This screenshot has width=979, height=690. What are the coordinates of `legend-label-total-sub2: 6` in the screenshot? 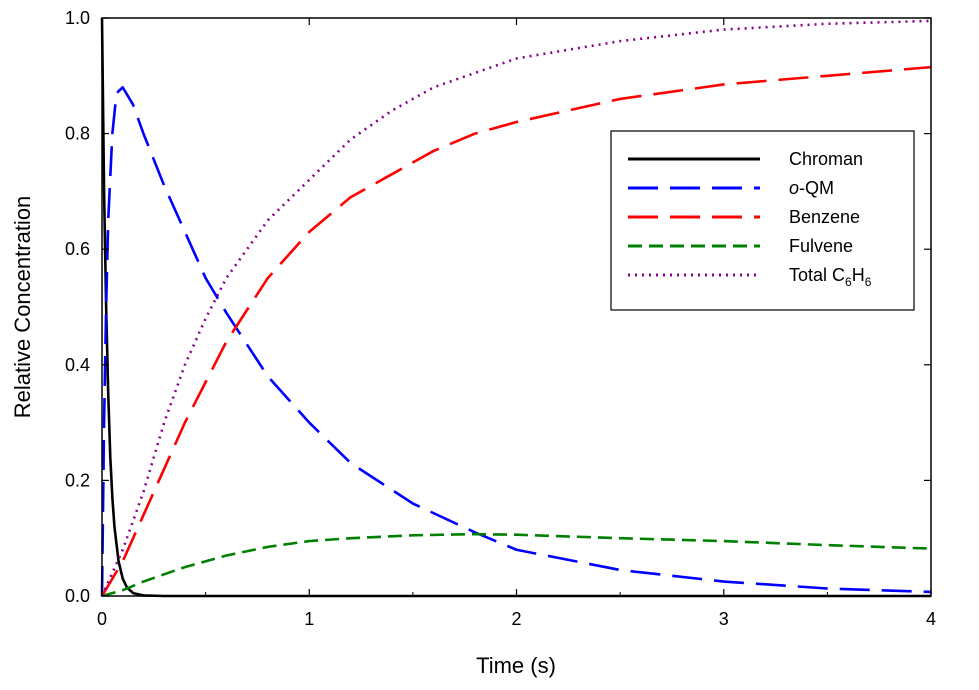 It's located at (868, 282).